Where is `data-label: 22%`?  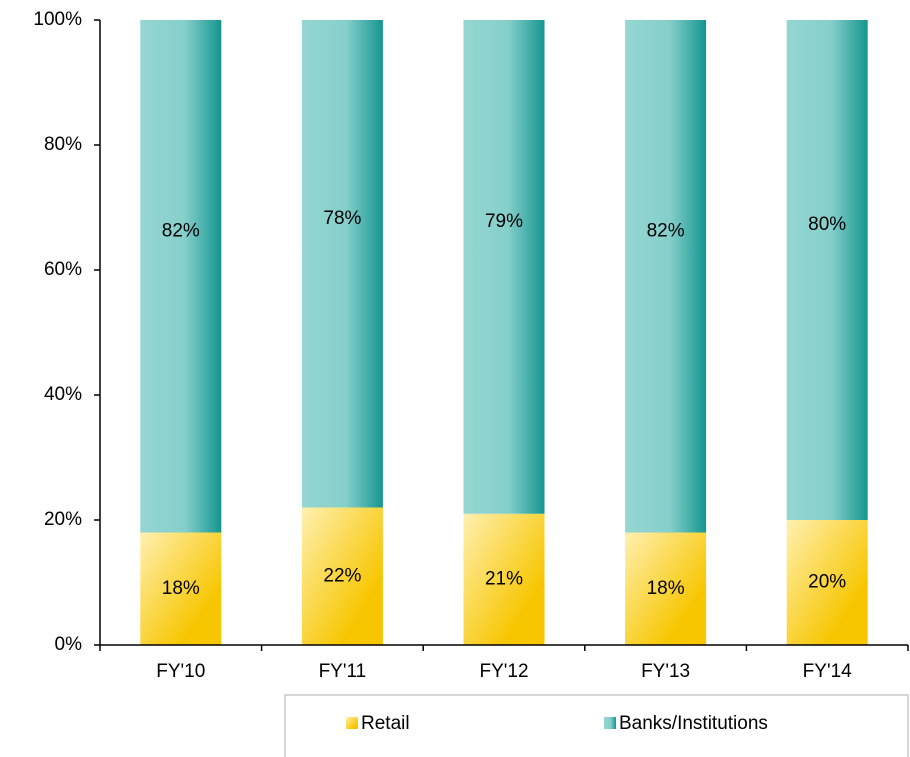 data-label: 22% is located at coordinates (342, 575).